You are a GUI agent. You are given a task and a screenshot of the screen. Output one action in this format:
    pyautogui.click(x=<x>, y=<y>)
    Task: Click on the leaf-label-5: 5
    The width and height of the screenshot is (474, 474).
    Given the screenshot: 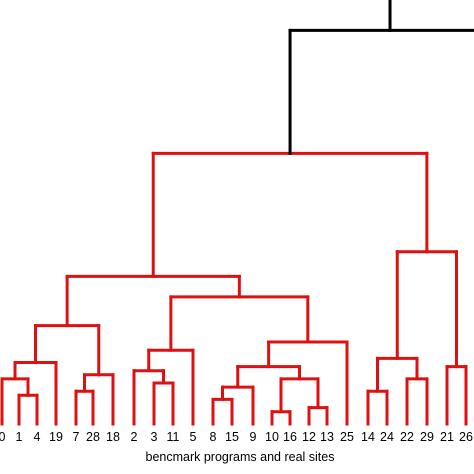 What is the action you would take?
    pyautogui.click(x=193, y=437)
    